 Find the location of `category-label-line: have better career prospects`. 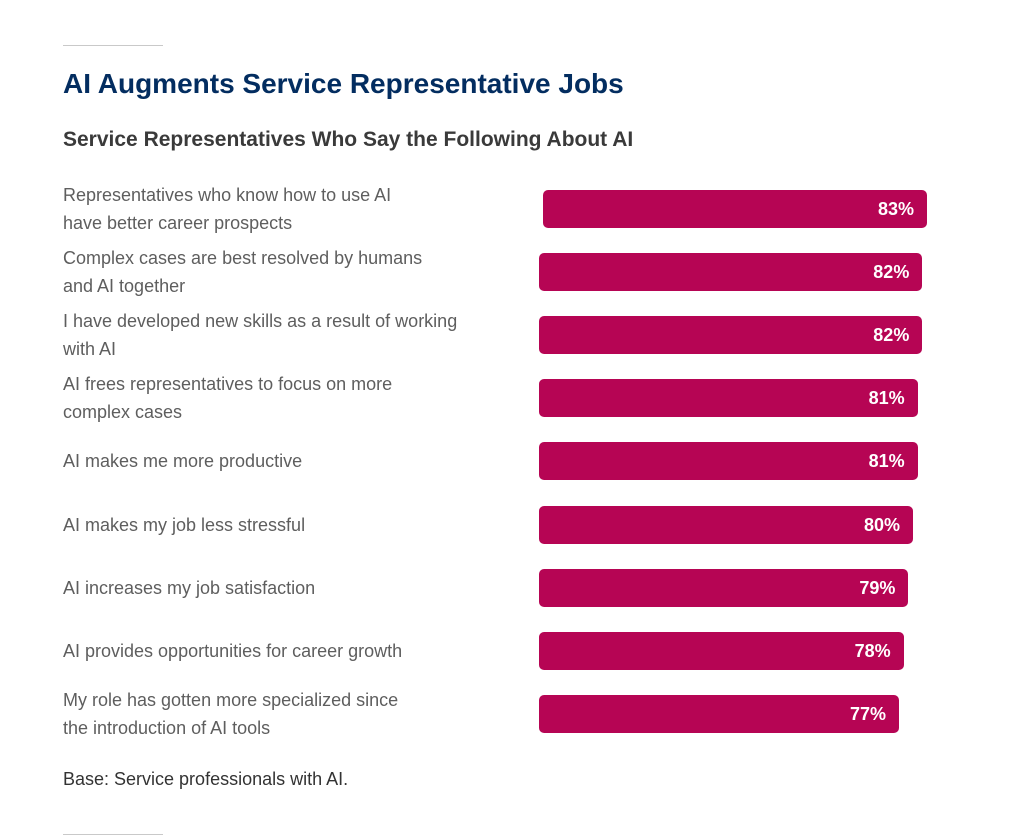

category-label-line: have better career prospects is located at coordinates (178, 223).